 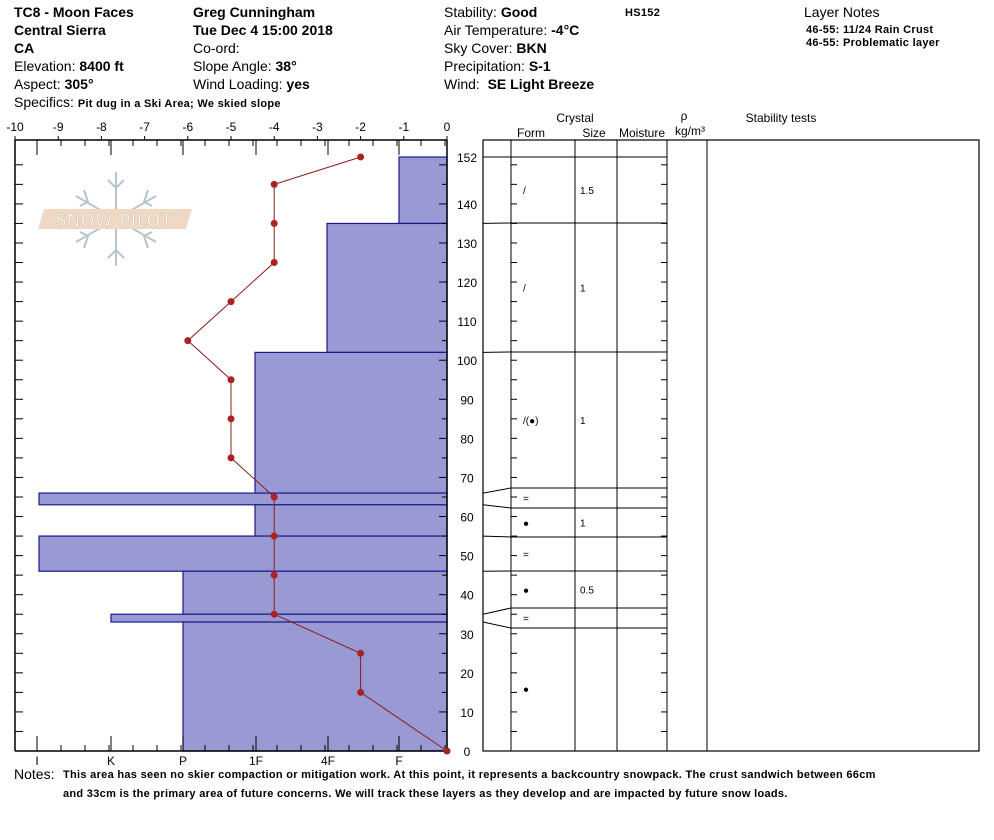 I want to click on temp-tick-label: -4, so click(x=274, y=127).